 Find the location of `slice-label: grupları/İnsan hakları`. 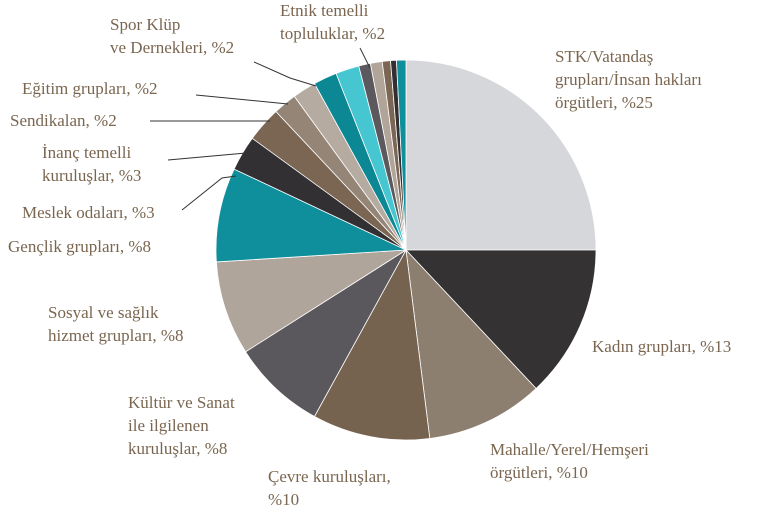

slice-label: grupları/İnsan hakları is located at coordinates (628, 79).